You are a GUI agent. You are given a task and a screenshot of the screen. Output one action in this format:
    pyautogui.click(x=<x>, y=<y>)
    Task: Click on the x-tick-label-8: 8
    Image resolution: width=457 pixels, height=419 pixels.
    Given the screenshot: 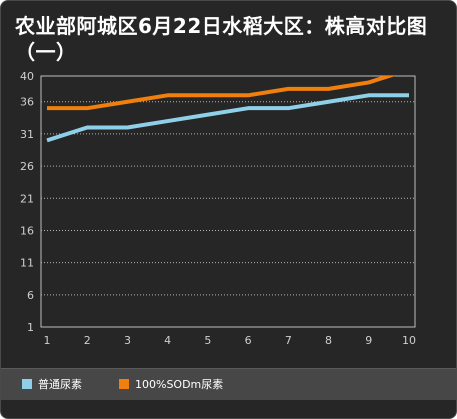 What is the action you would take?
    pyautogui.click(x=328, y=340)
    